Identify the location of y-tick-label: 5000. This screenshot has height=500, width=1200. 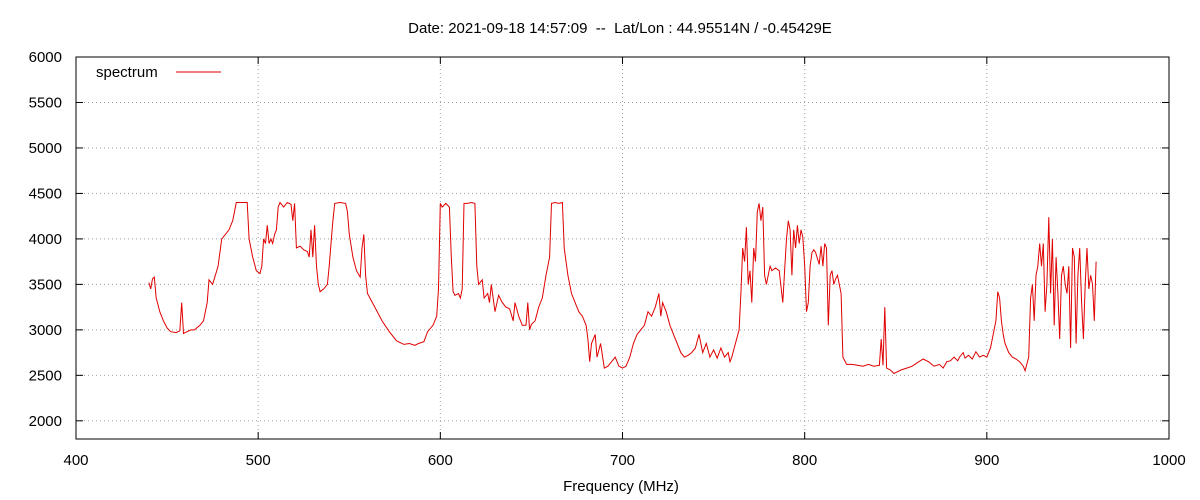
(45, 148).